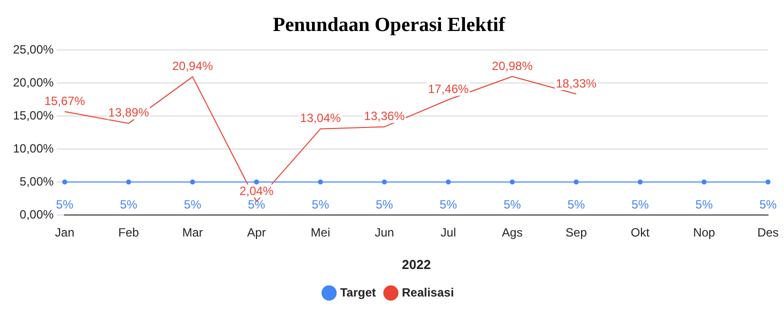  I want to click on y-tick-label: 15,00%, so click(33, 115).